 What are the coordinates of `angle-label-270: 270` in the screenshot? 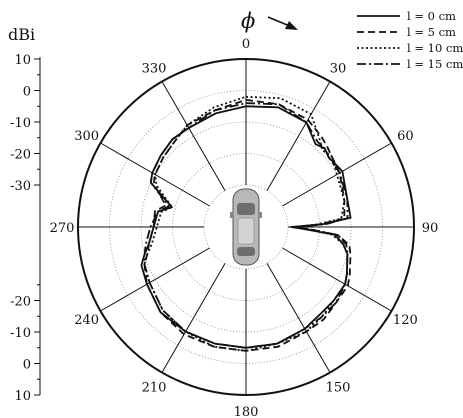 It's located at (62, 228).